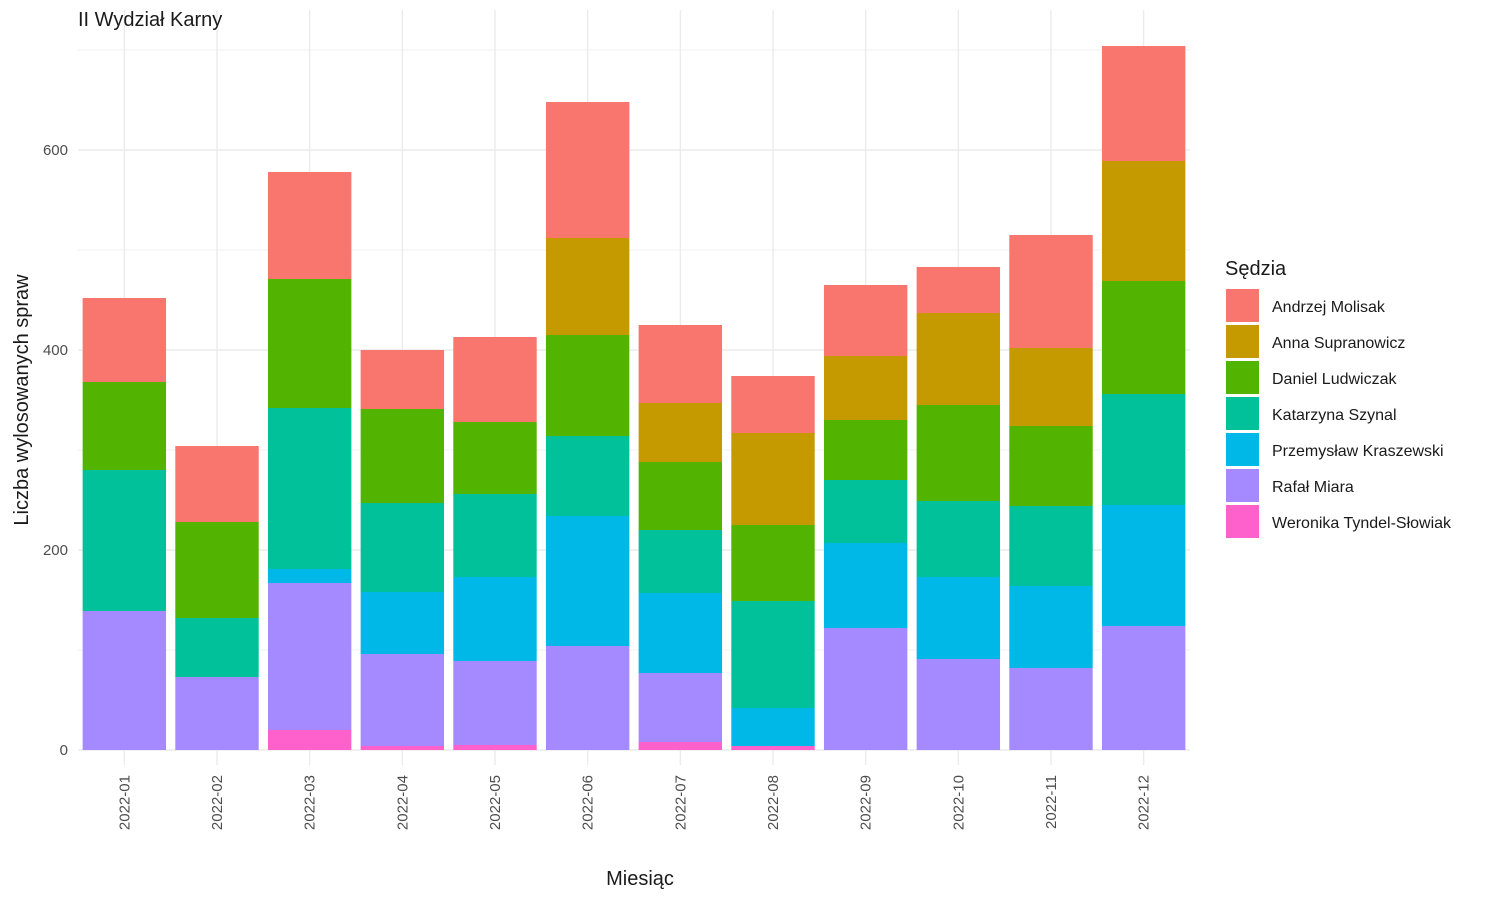 This screenshot has width=1500, height=900. I want to click on x-tick-label: 2022-09, so click(866, 802).